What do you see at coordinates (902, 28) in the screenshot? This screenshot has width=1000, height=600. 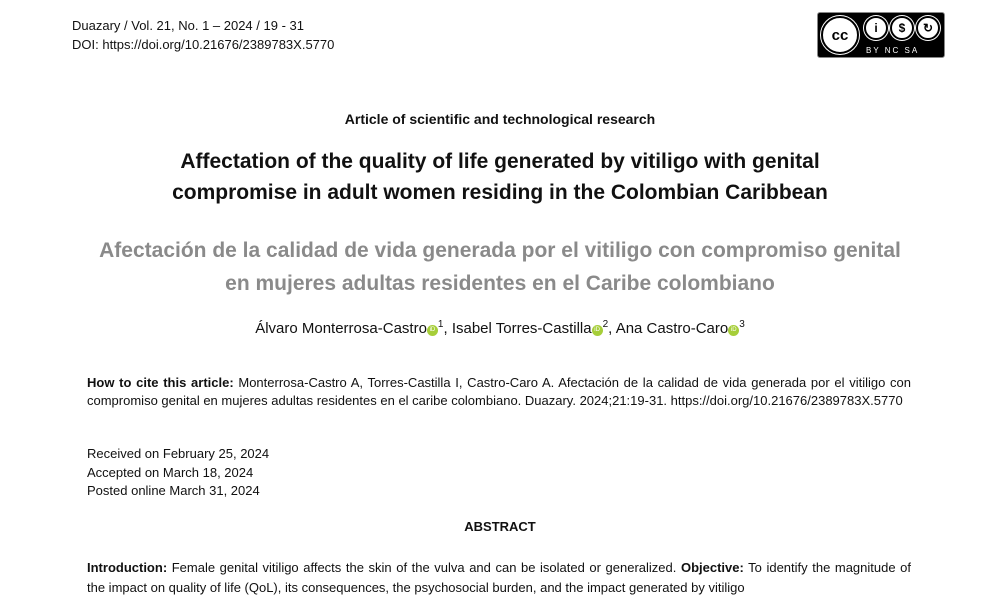 I see `nc-icon: $` at bounding box center [902, 28].